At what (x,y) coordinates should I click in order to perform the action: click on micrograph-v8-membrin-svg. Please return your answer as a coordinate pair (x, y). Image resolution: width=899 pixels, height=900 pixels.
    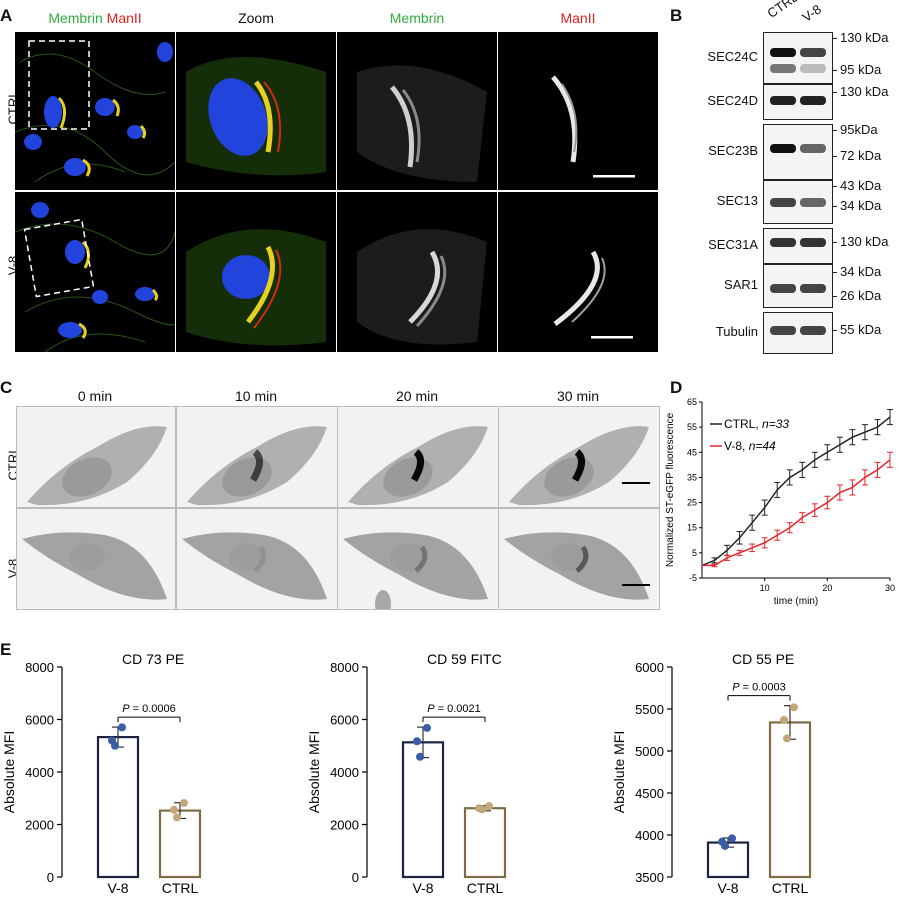
    Looking at the image, I should click on (422, 287).